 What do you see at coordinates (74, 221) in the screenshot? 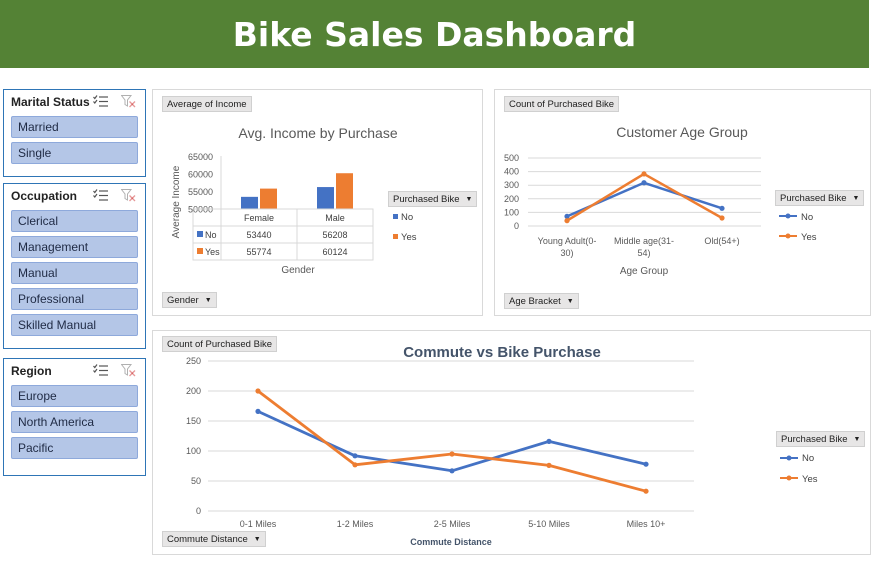
I see `slicer-item-clerical: Clerical` at bounding box center [74, 221].